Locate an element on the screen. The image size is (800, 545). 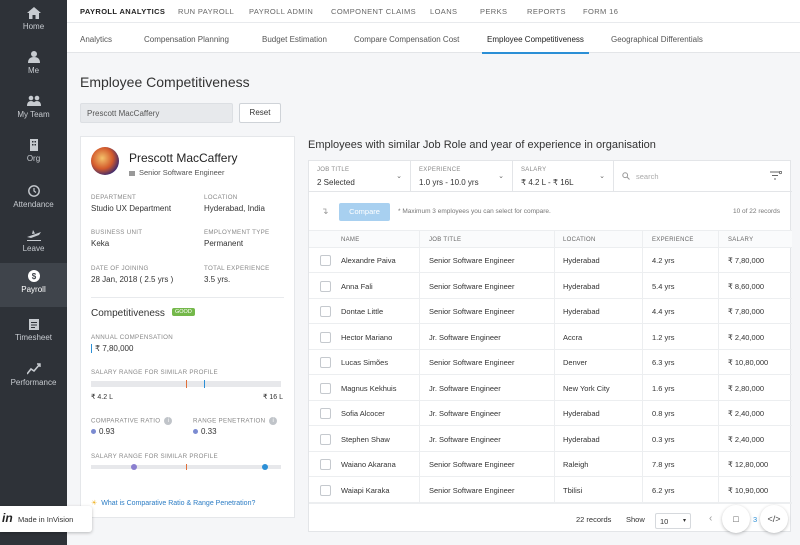
row-salary: ₹ 2,80,000 is located at coordinates (746, 388).